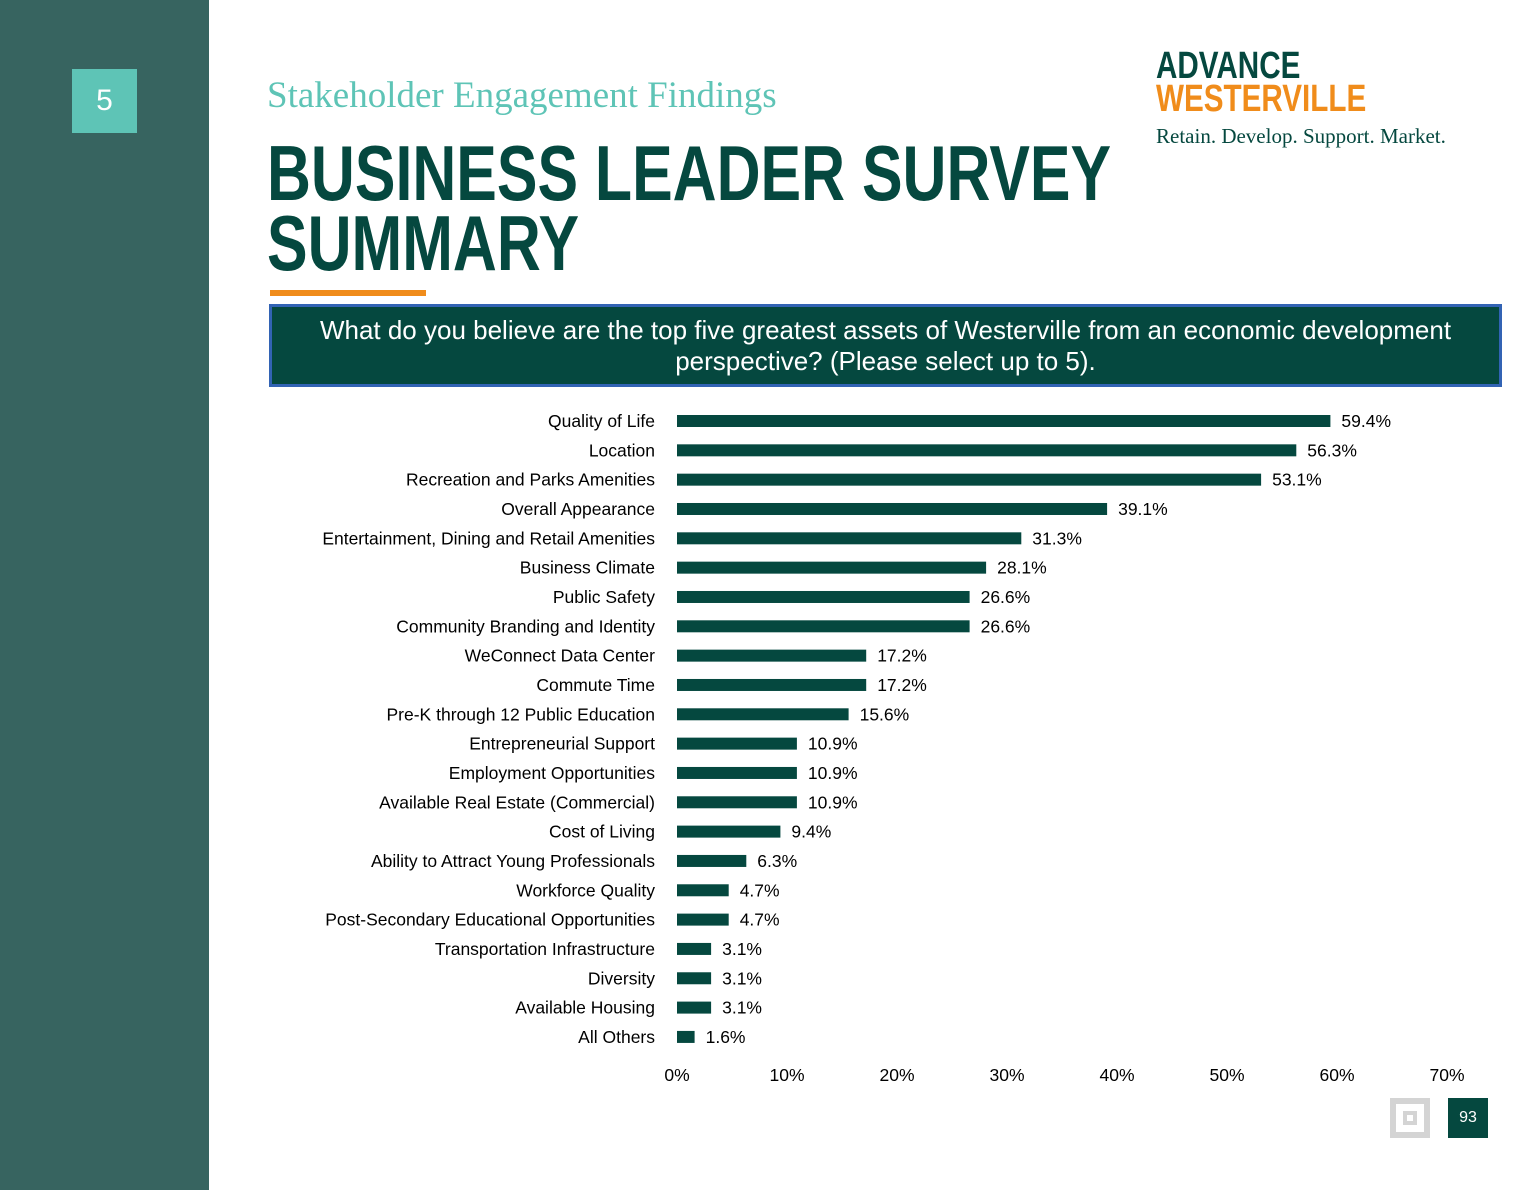  What do you see at coordinates (1226, 1075) in the screenshot?
I see `x-tick-label: 50%` at bounding box center [1226, 1075].